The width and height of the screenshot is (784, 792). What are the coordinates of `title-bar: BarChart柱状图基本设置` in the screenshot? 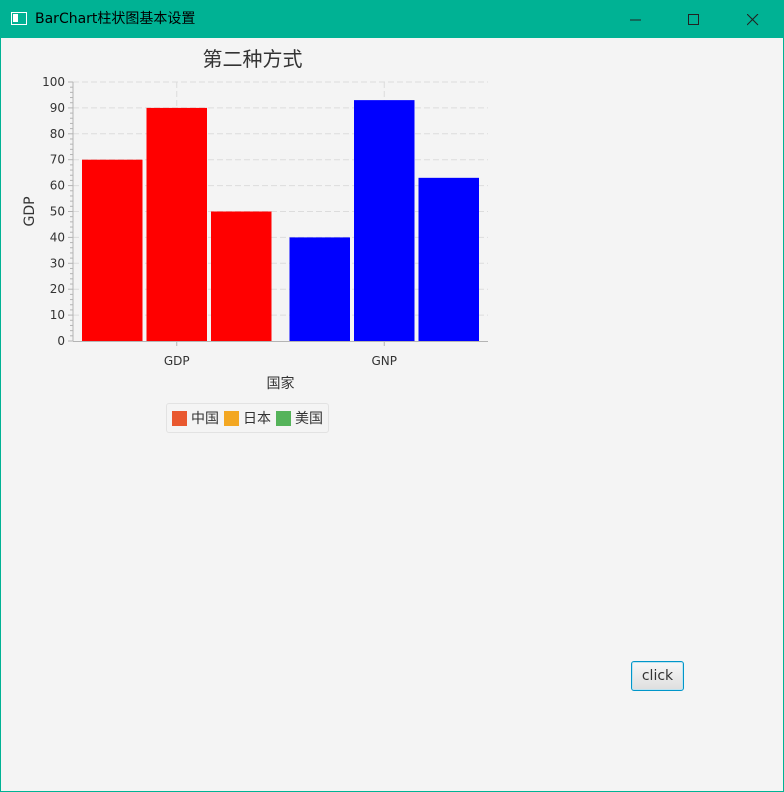 It's located at (392, 19).